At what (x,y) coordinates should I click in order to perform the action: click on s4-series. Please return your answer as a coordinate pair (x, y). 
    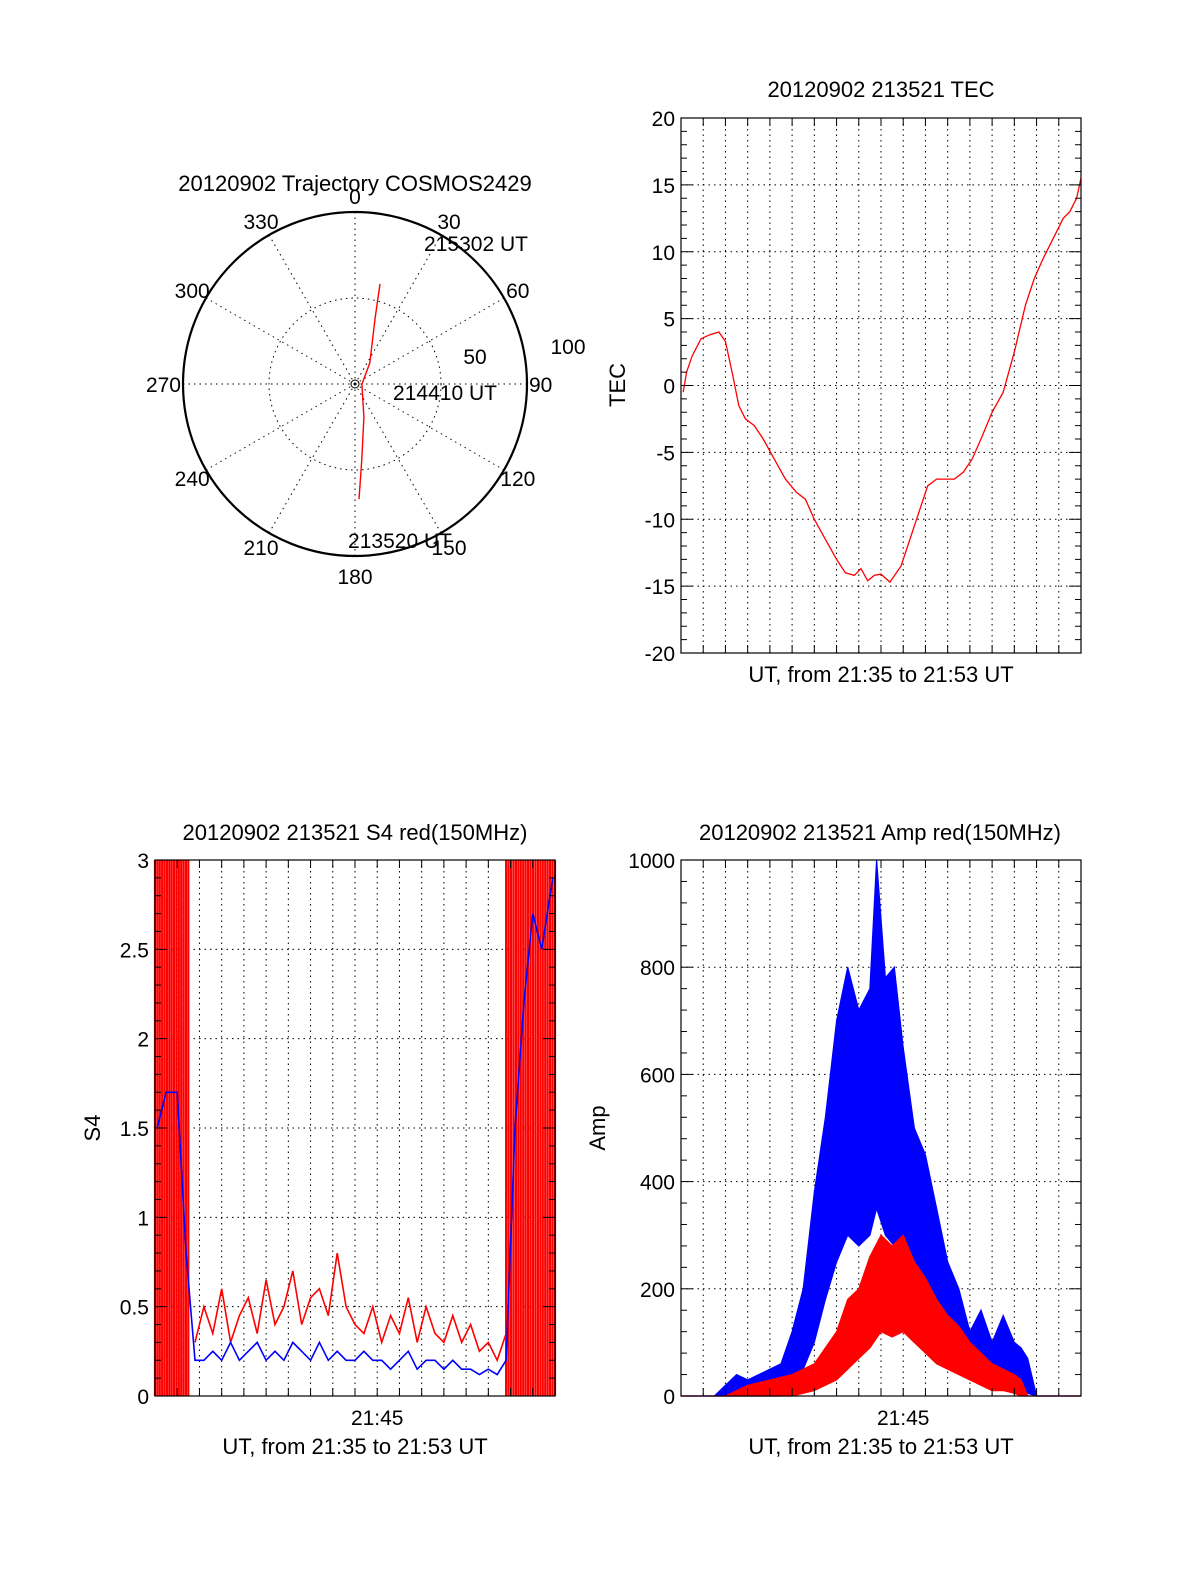
    Looking at the image, I should click on (355, 1128).